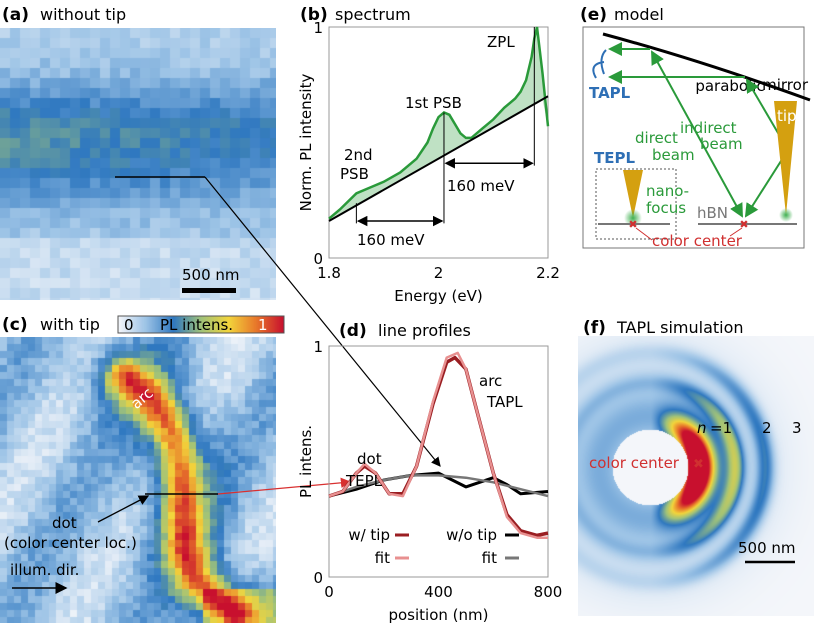 Image resolution: width=814 pixels, height=630 pixels. What do you see at coordinates (743, 224) in the screenshot?
I see `color-center-mark-right: ✖` at bounding box center [743, 224].